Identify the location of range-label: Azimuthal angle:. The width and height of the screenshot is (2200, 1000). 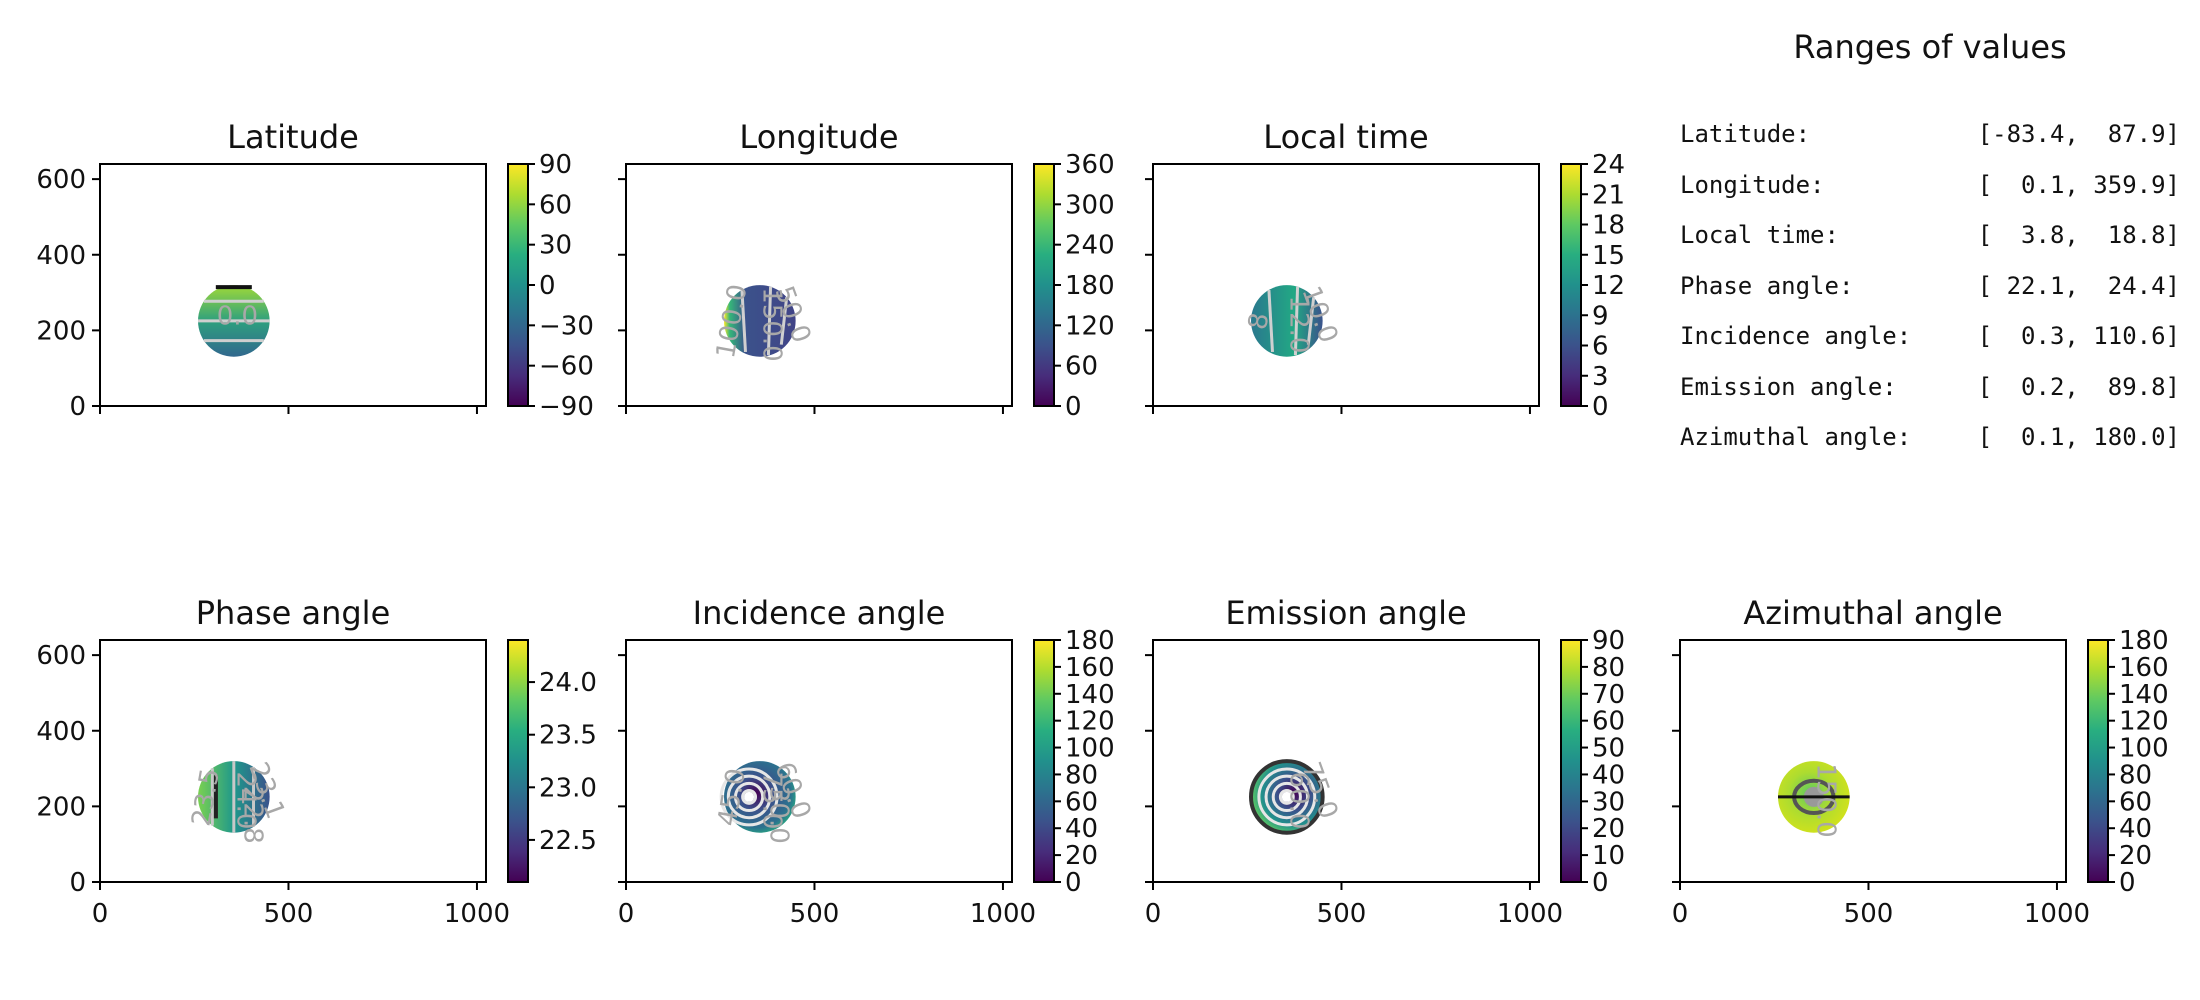
(1796, 437).